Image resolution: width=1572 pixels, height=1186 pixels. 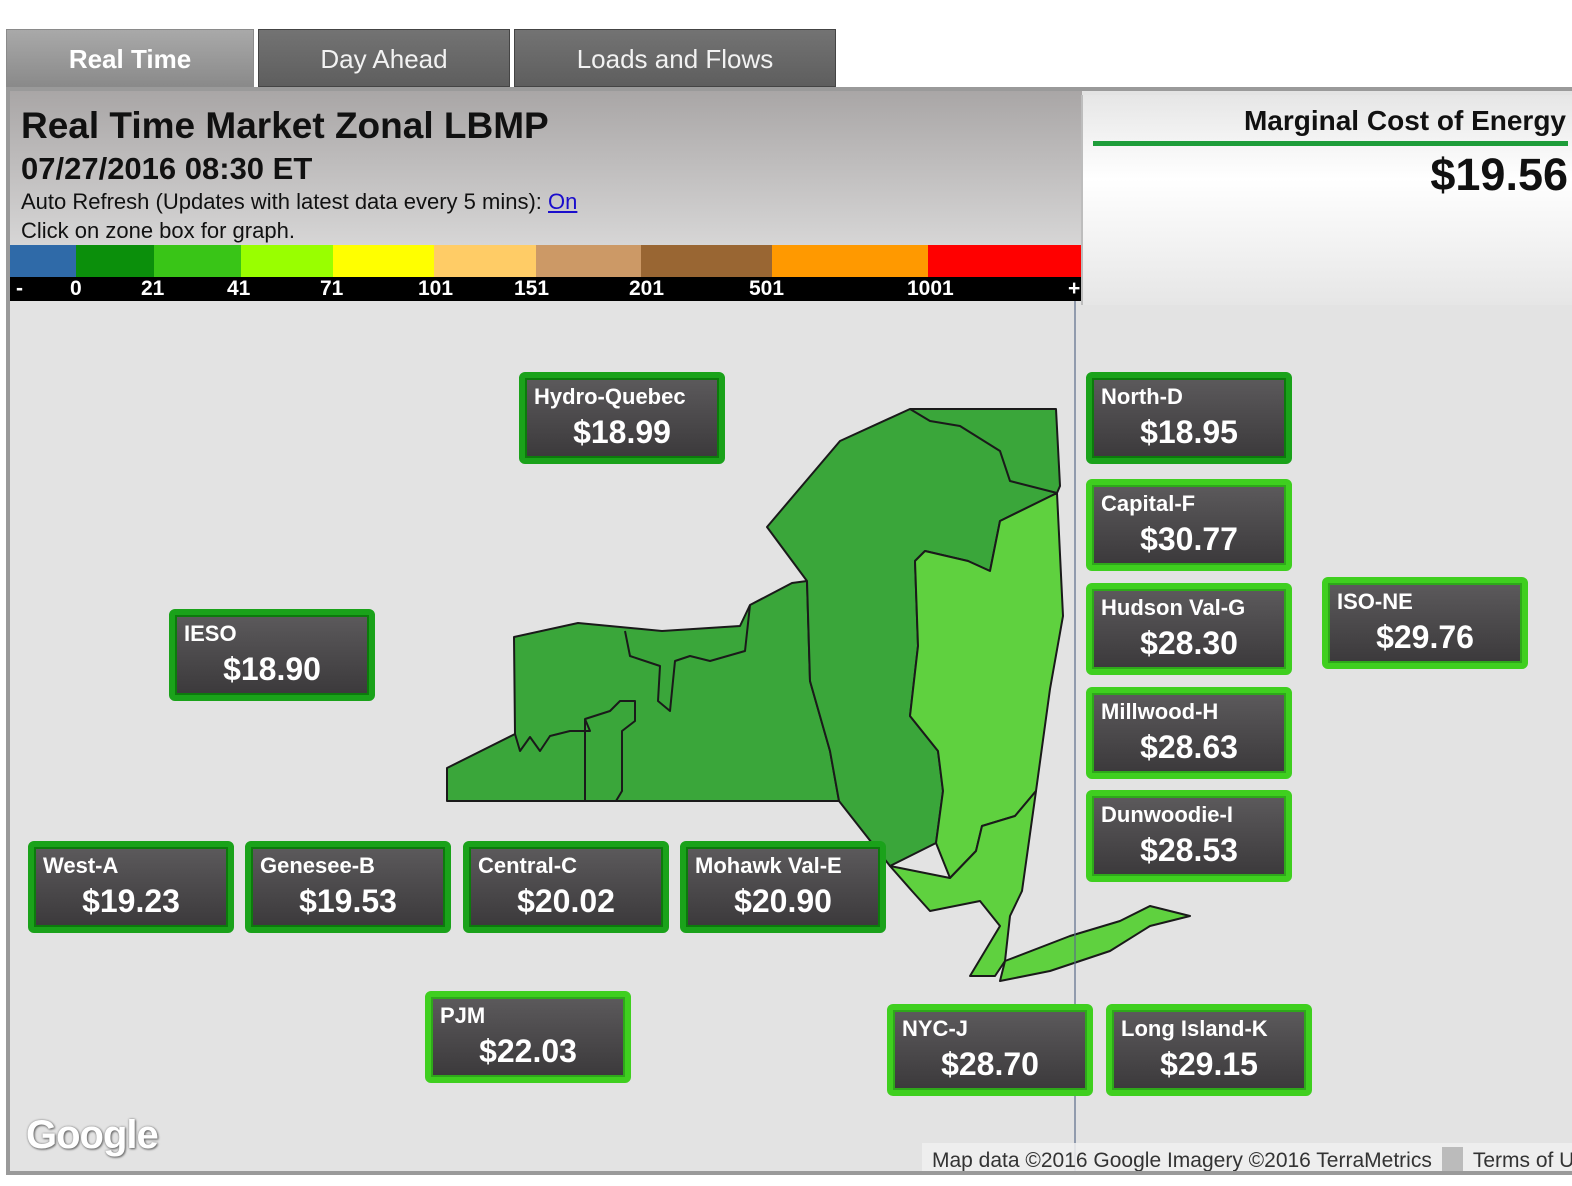 I want to click on legend-label: +, so click(x=1074, y=288).